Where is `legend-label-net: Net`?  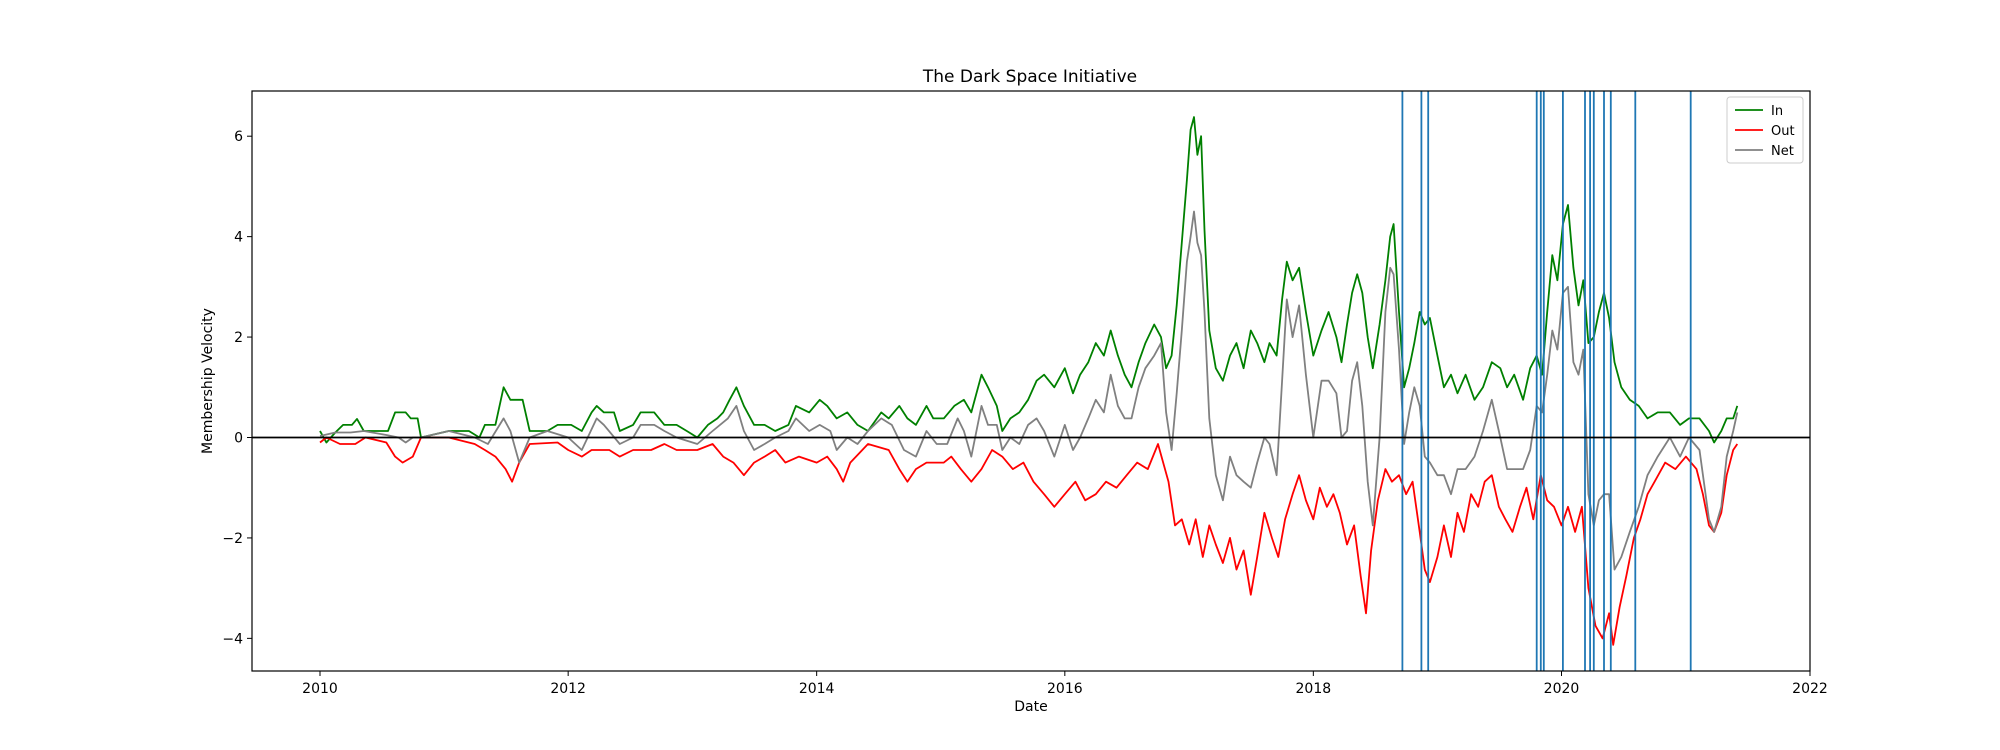 legend-label-net: Net is located at coordinates (1782, 151).